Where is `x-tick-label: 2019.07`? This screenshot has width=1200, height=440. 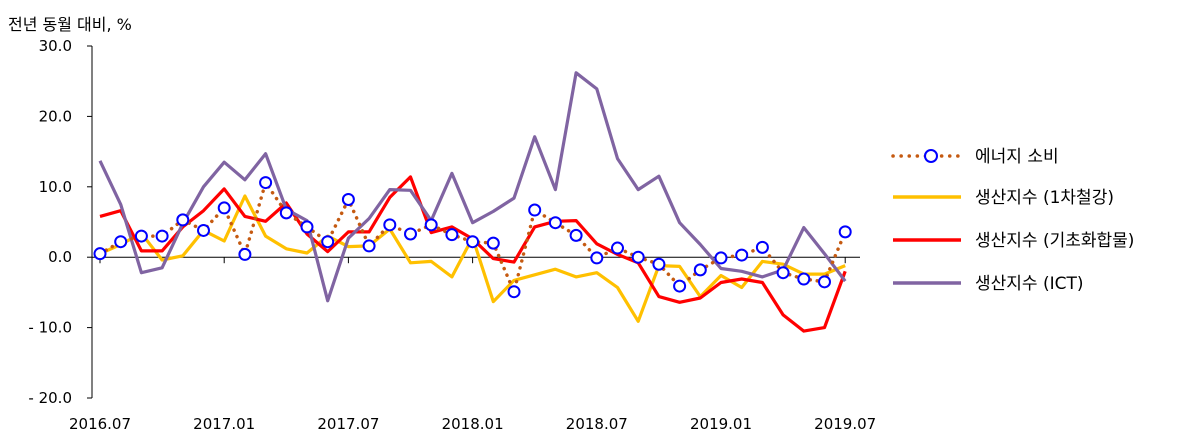
x-tick-label: 2019.07 is located at coordinates (845, 424).